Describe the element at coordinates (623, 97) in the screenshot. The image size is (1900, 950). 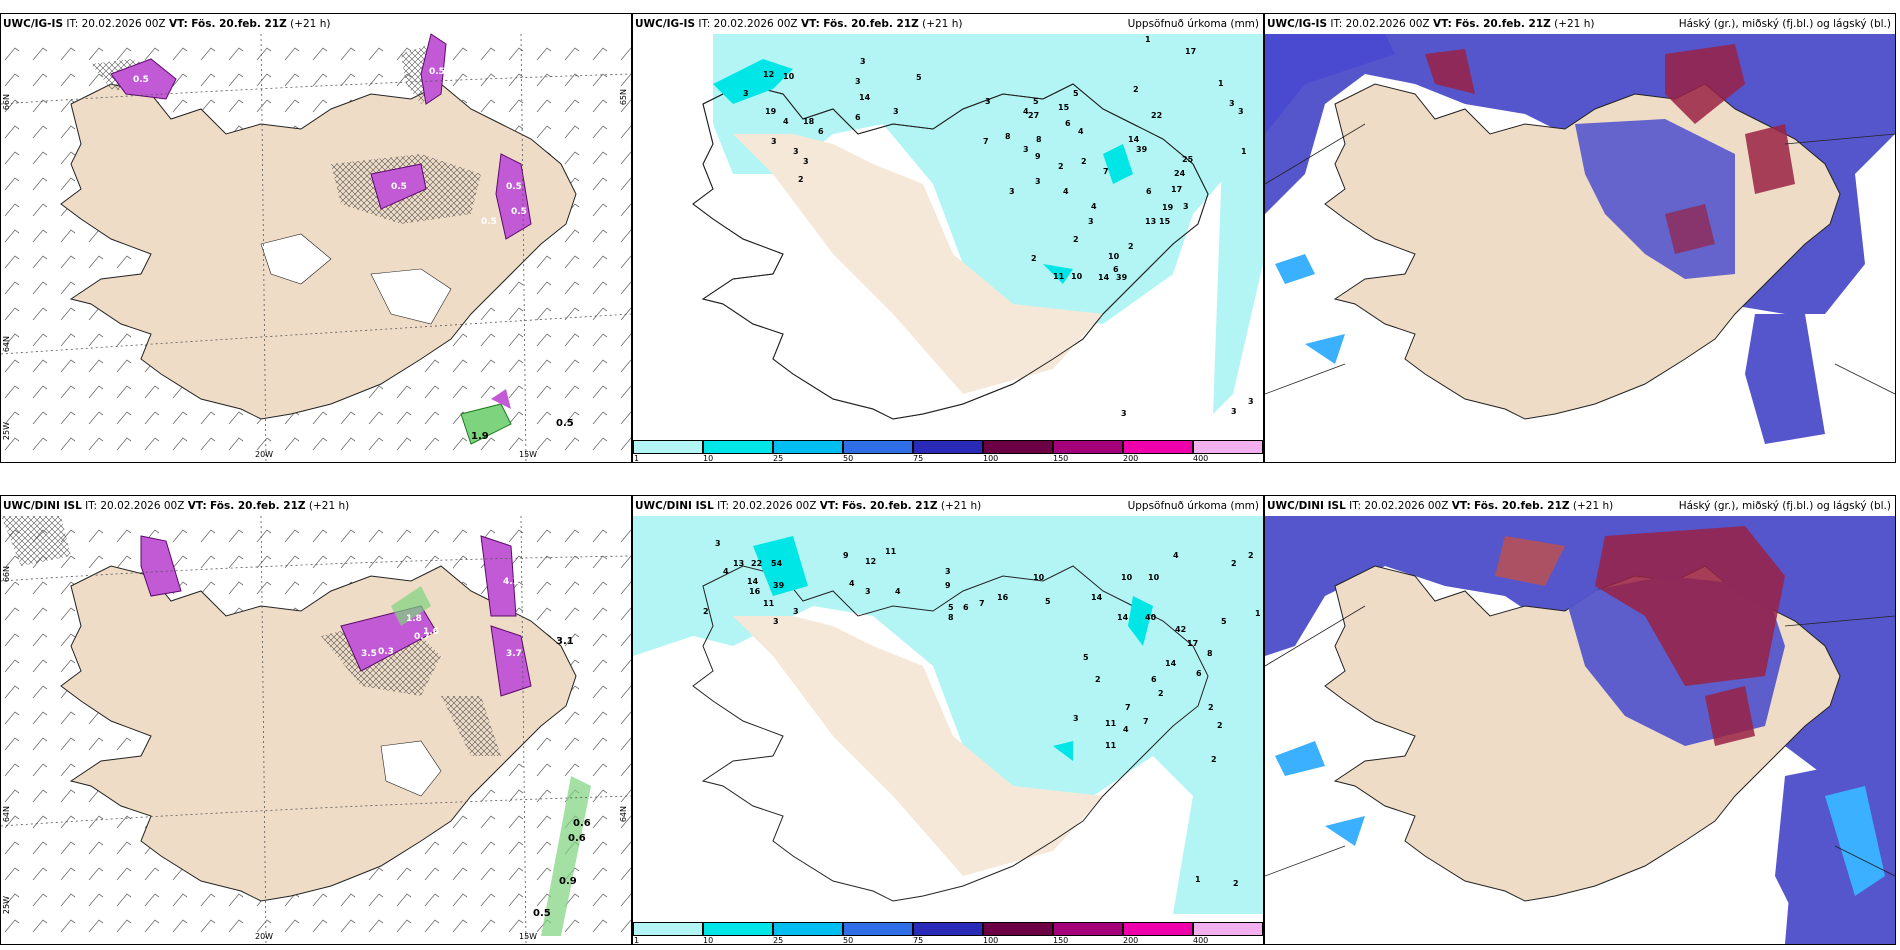
I see `lat-label: 65N` at that location.